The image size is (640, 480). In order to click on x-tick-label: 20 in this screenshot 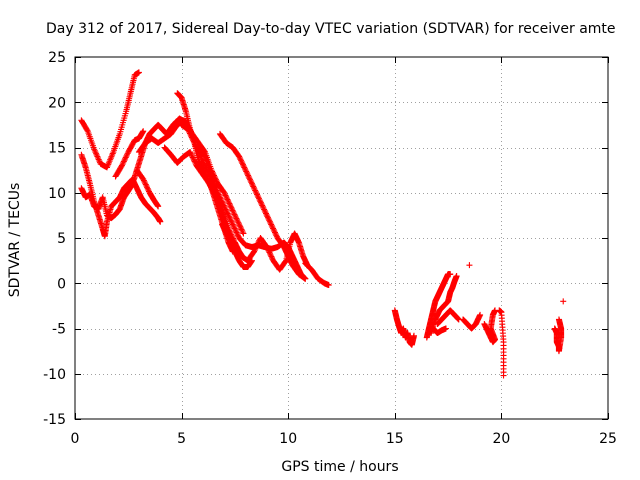, I will do `click(501, 439)`.